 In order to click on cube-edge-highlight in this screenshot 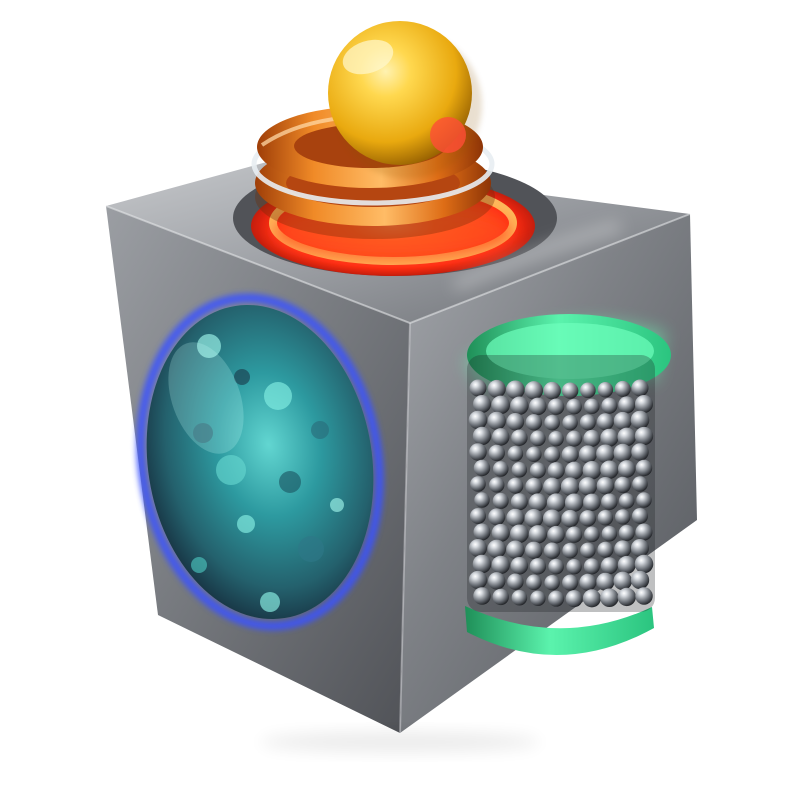, I will do `click(398, 265)`.